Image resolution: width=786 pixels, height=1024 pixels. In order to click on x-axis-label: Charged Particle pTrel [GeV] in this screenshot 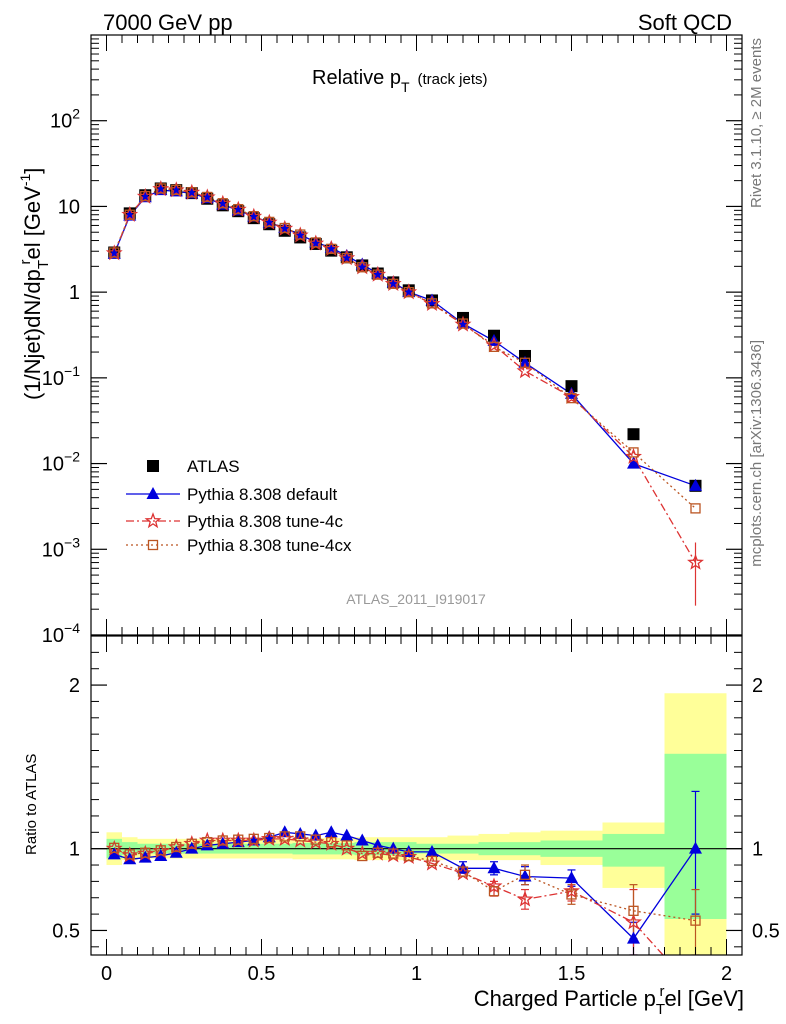, I will do `click(609, 1000)`.